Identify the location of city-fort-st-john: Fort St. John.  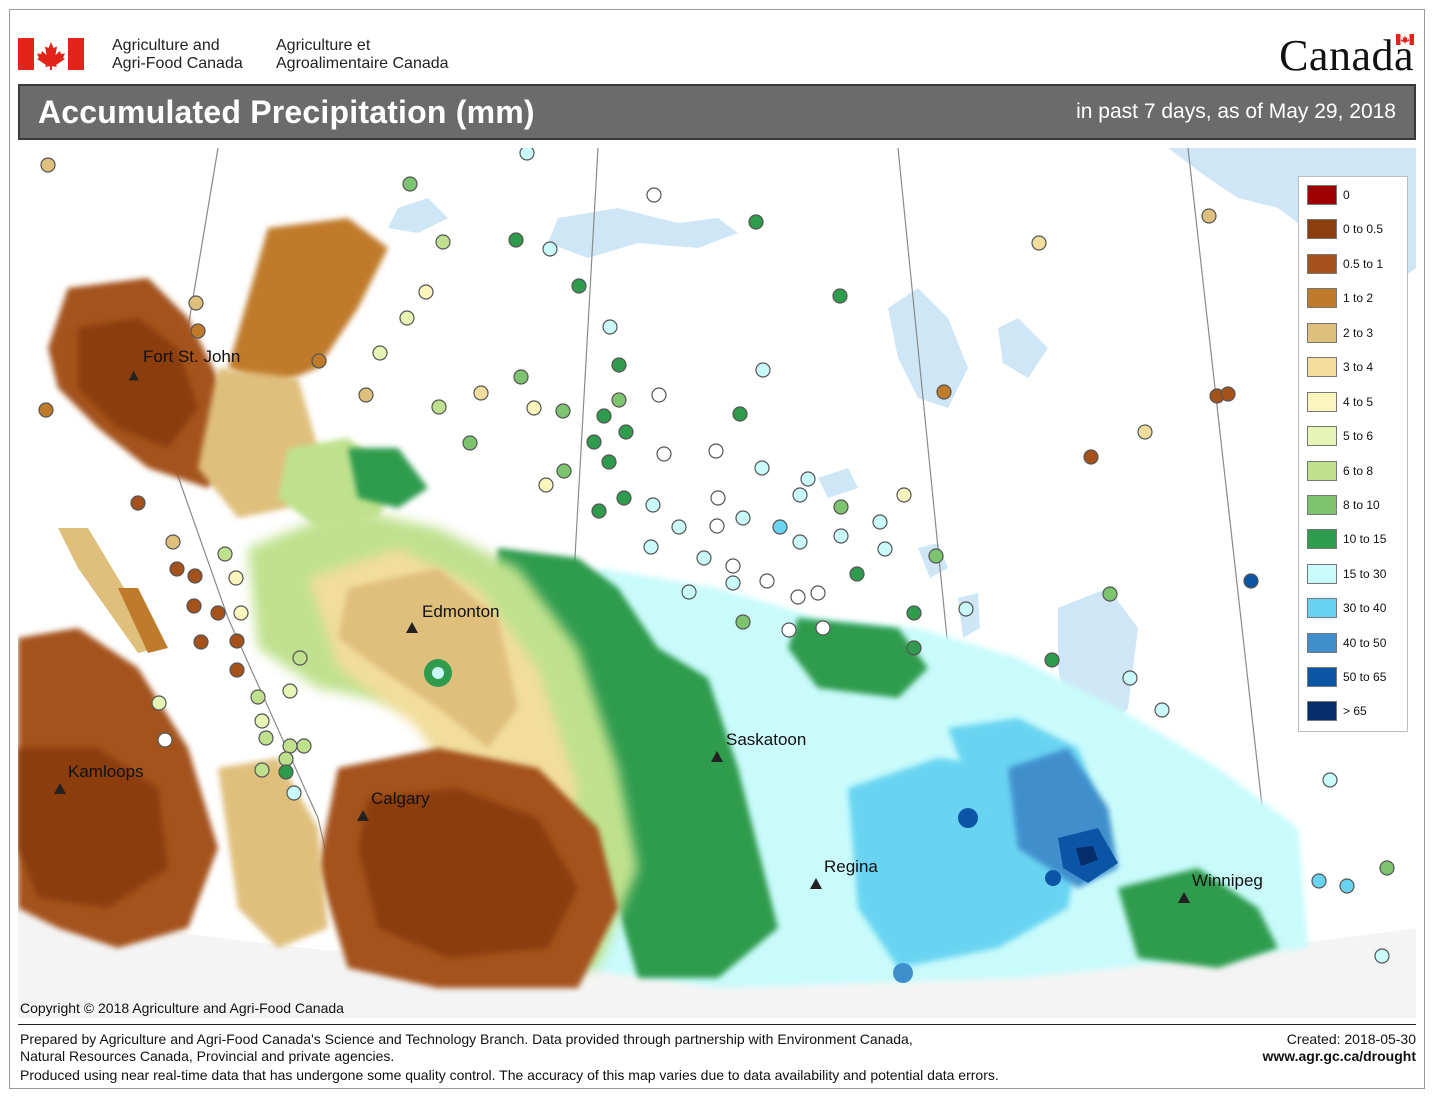
(184, 364).